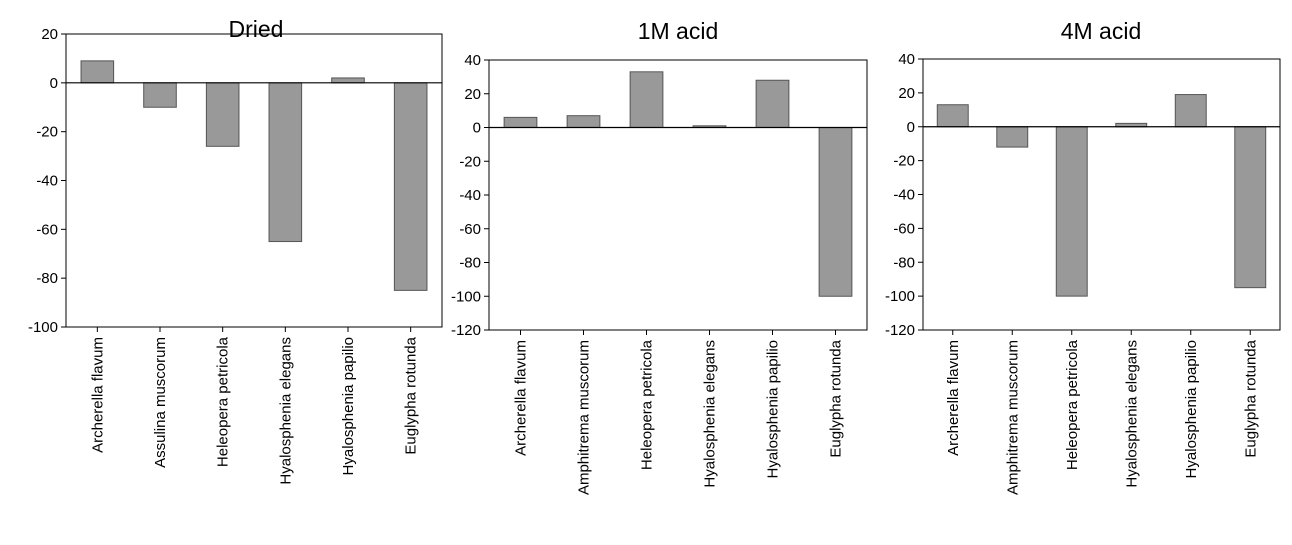 This screenshot has height=545, width=1292. I want to click on chart-title: 1M acid, so click(678, 31).